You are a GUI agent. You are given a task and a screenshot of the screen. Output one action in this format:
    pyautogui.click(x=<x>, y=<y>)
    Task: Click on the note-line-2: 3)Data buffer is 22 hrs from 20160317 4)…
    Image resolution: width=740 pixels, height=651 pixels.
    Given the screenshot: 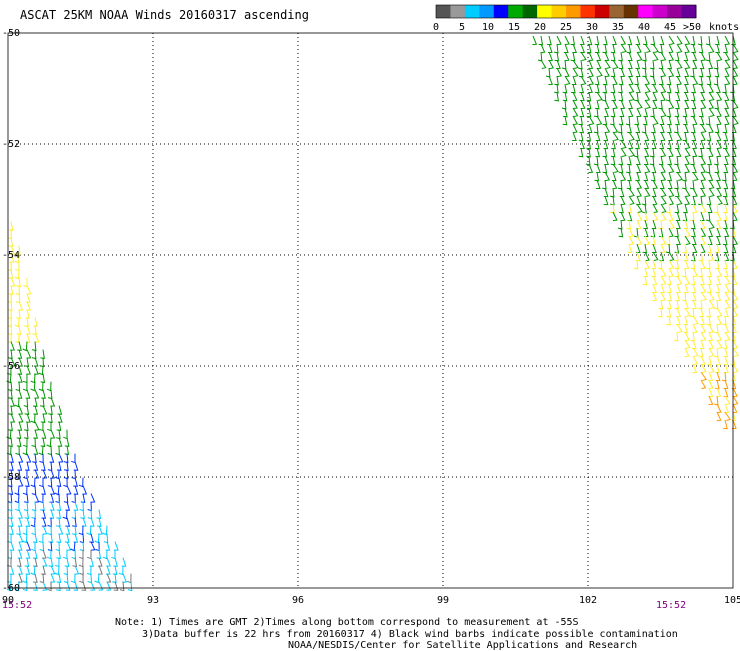 What is the action you would take?
    pyautogui.click(x=410, y=634)
    